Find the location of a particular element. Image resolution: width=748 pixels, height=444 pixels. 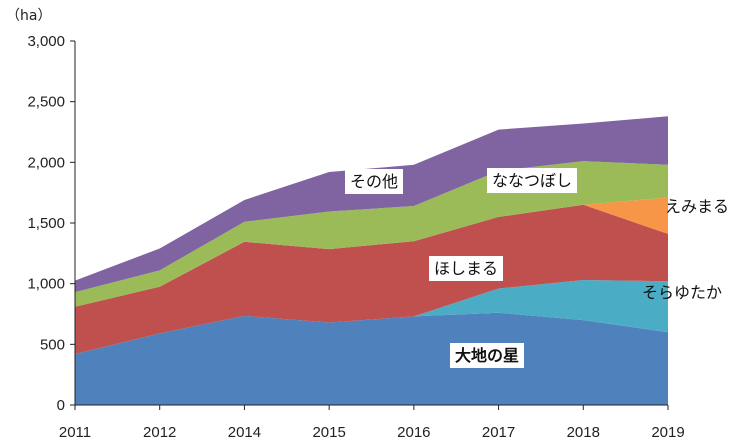

x-tick-label: 2014 is located at coordinates (244, 432).